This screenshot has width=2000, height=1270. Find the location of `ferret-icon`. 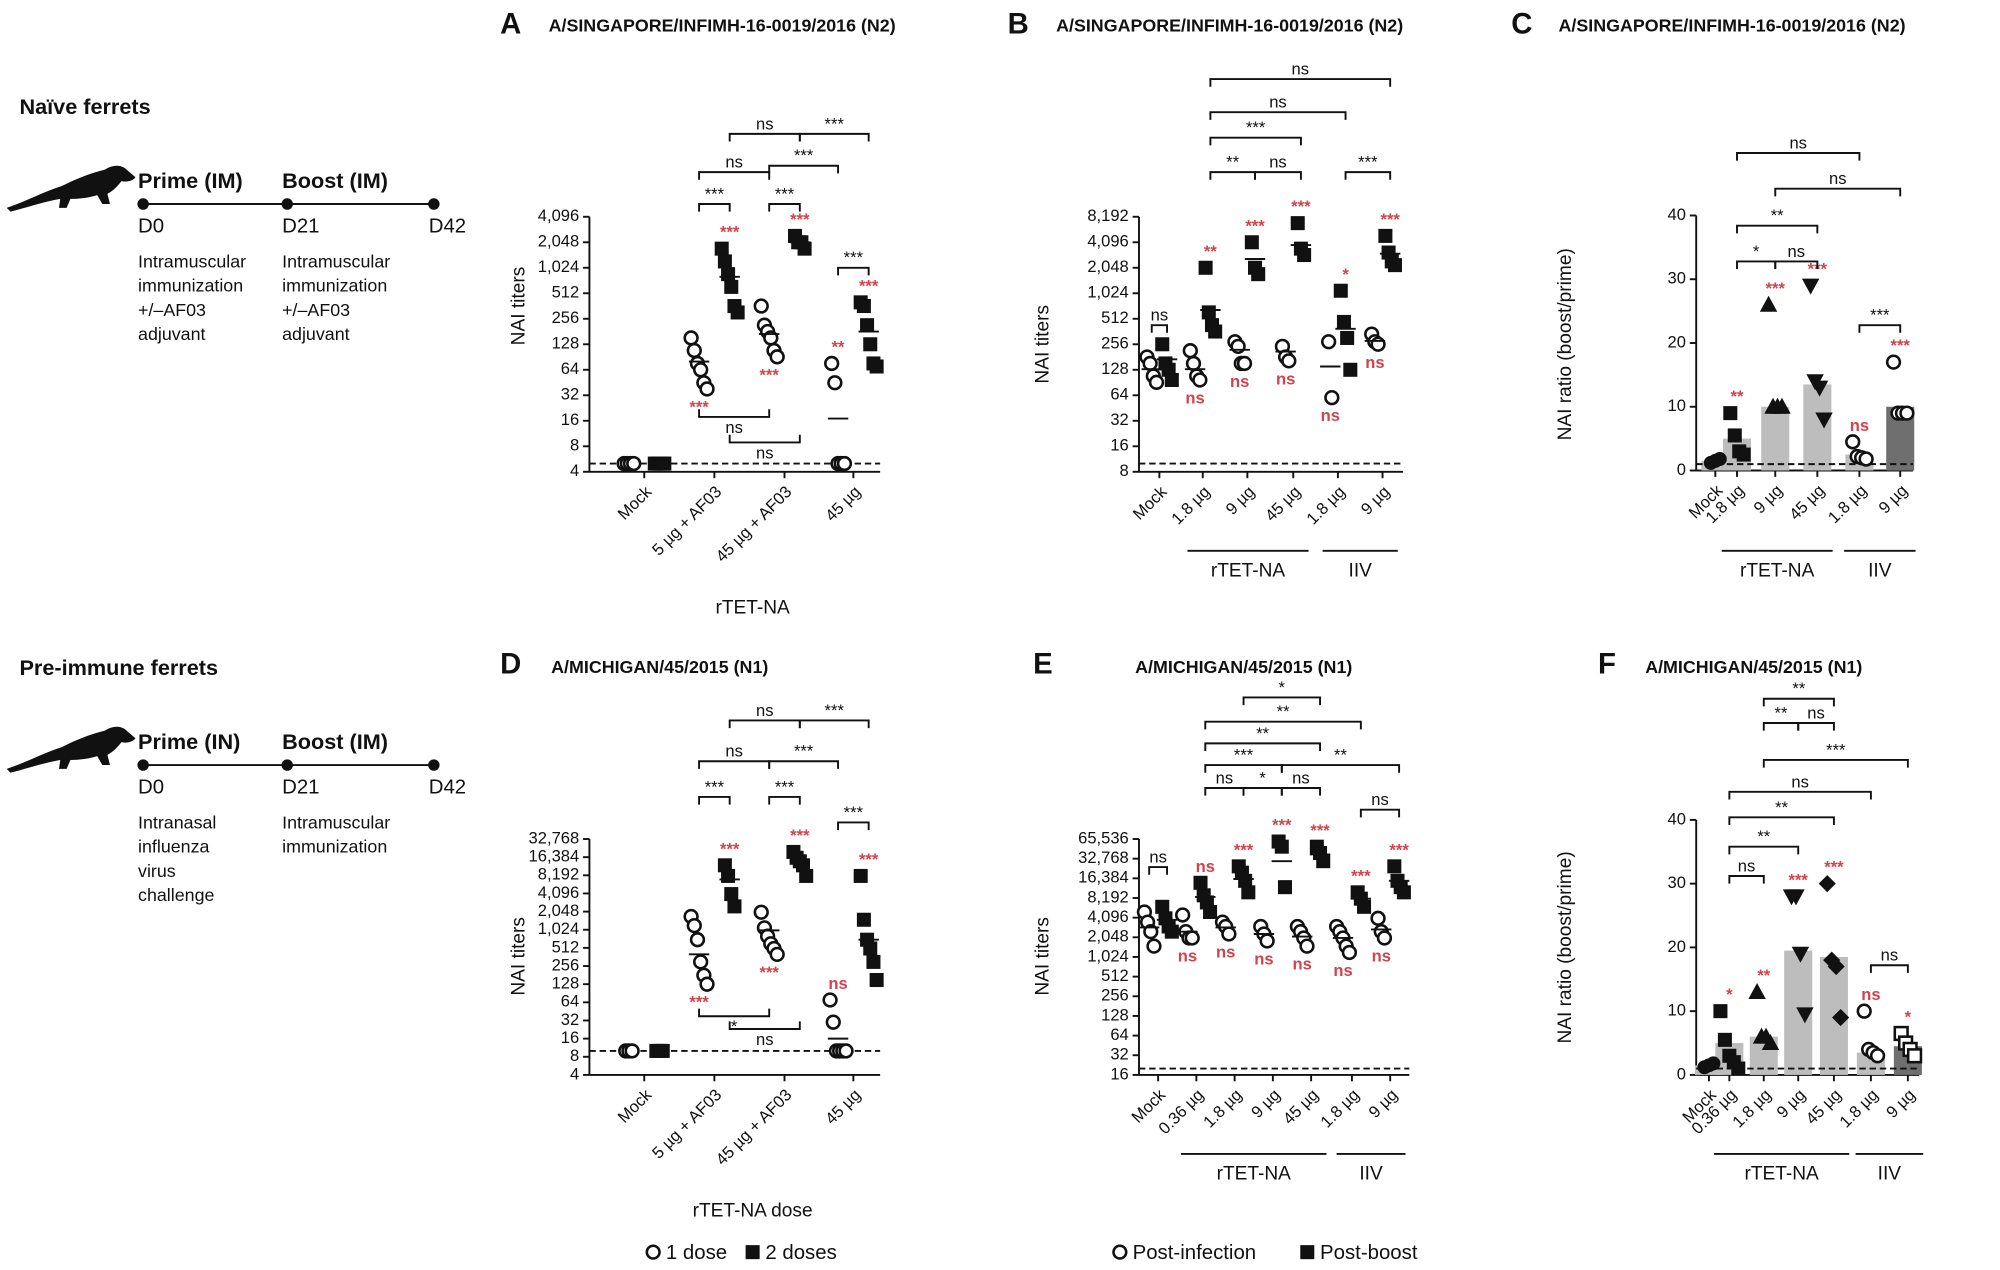

ferret-icon is located at coordinates (71, 188).